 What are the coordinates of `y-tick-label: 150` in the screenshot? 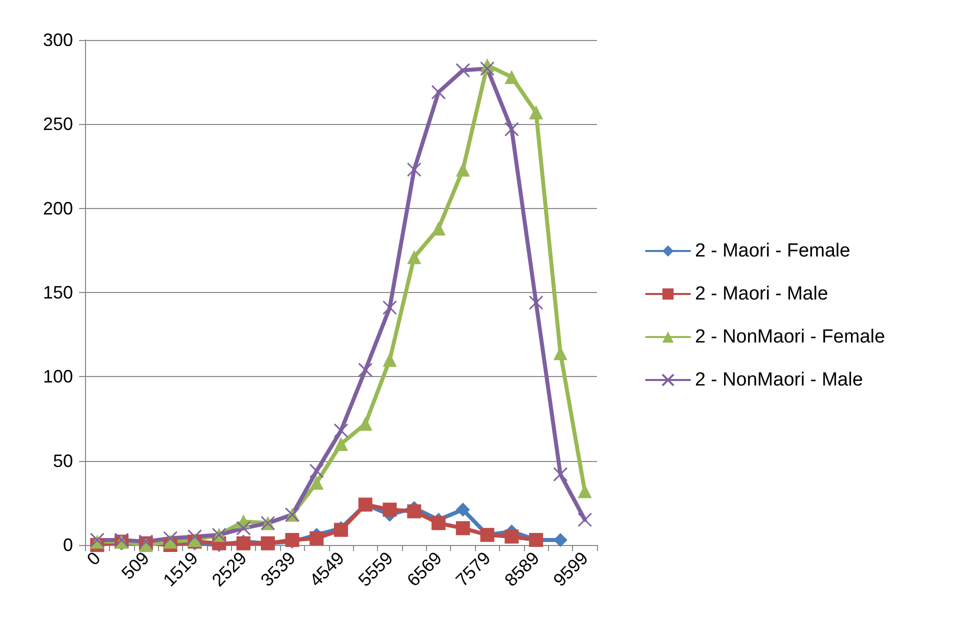 It's located at (57, 292).